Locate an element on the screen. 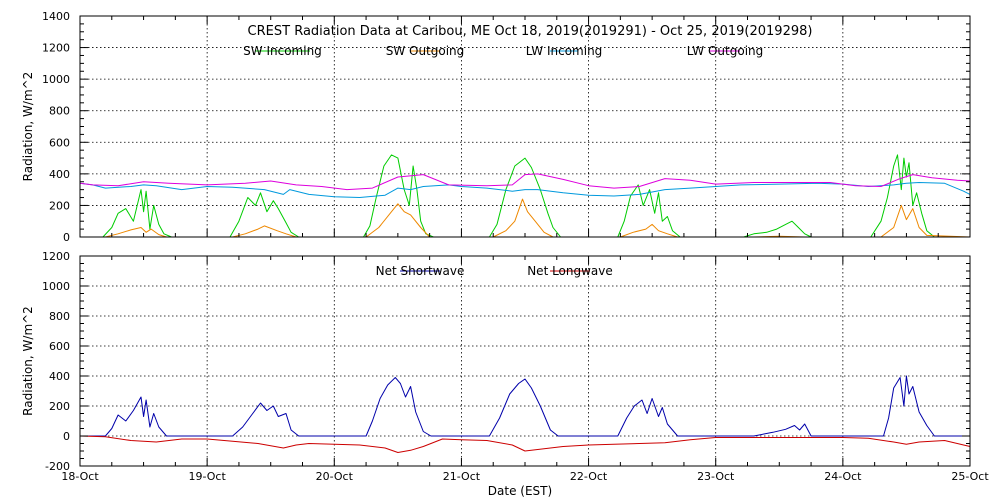  bottom-y-tick-labels: -200 0 200 400 600 800 1000 1200 is located at coordinates (56, 361).